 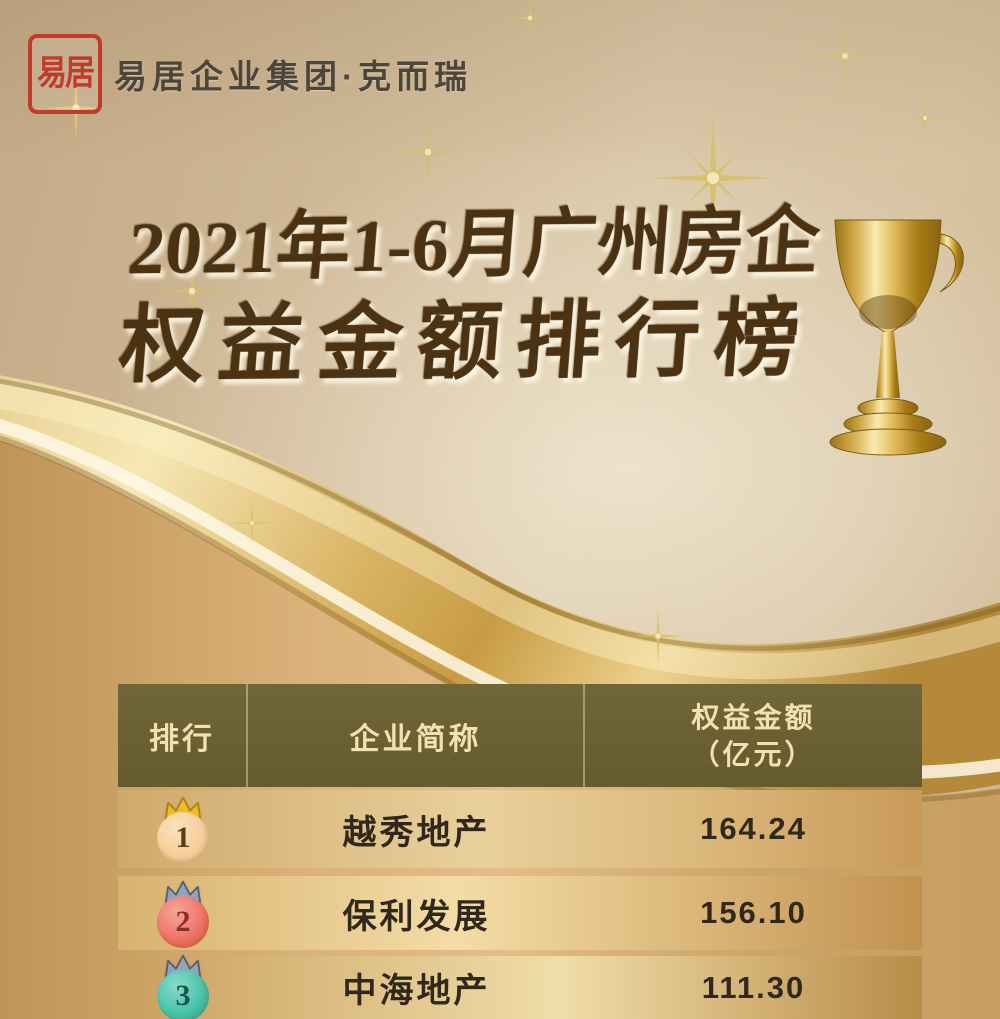 I want to click on header-amount: 权益金额 （亿元）, so click(x=753, y=735).